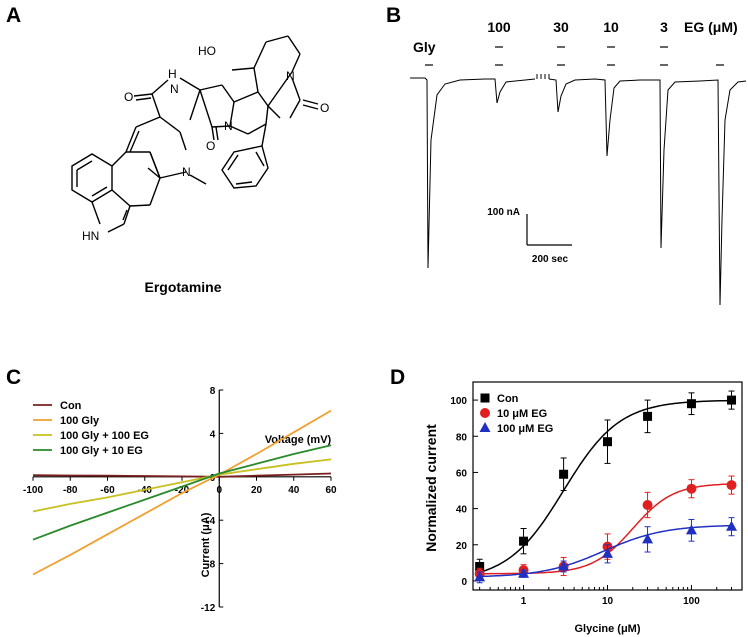 This screenshot has height=637, width=748. I want to click on scale-time-label: 200 sec, so click(550, 259).